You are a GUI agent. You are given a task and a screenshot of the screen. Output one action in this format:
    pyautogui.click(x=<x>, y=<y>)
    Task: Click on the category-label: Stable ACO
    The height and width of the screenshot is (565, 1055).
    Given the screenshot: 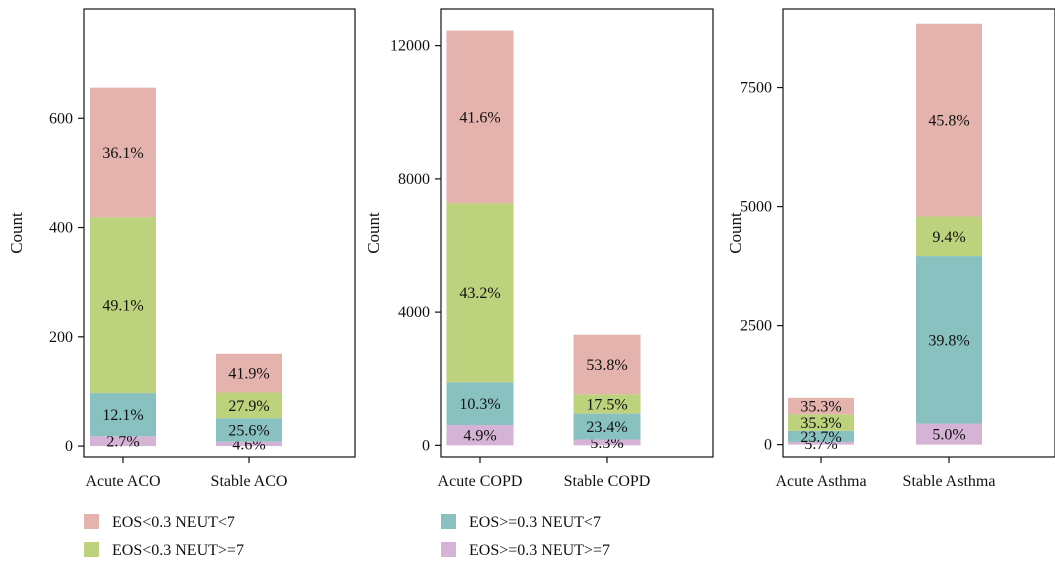 What is the action you would take?
    pyautogui.click(x=249, y=481)
    